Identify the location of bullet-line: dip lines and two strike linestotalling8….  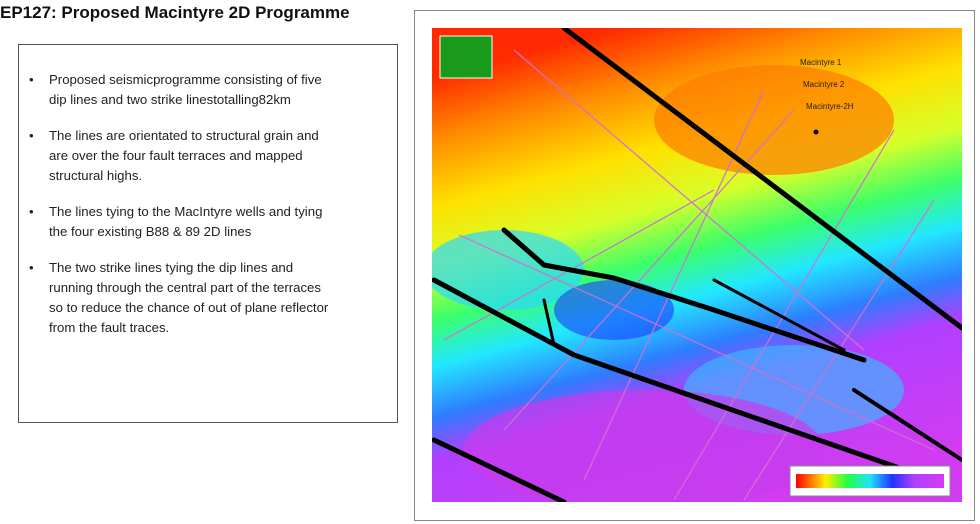
(170, 99).